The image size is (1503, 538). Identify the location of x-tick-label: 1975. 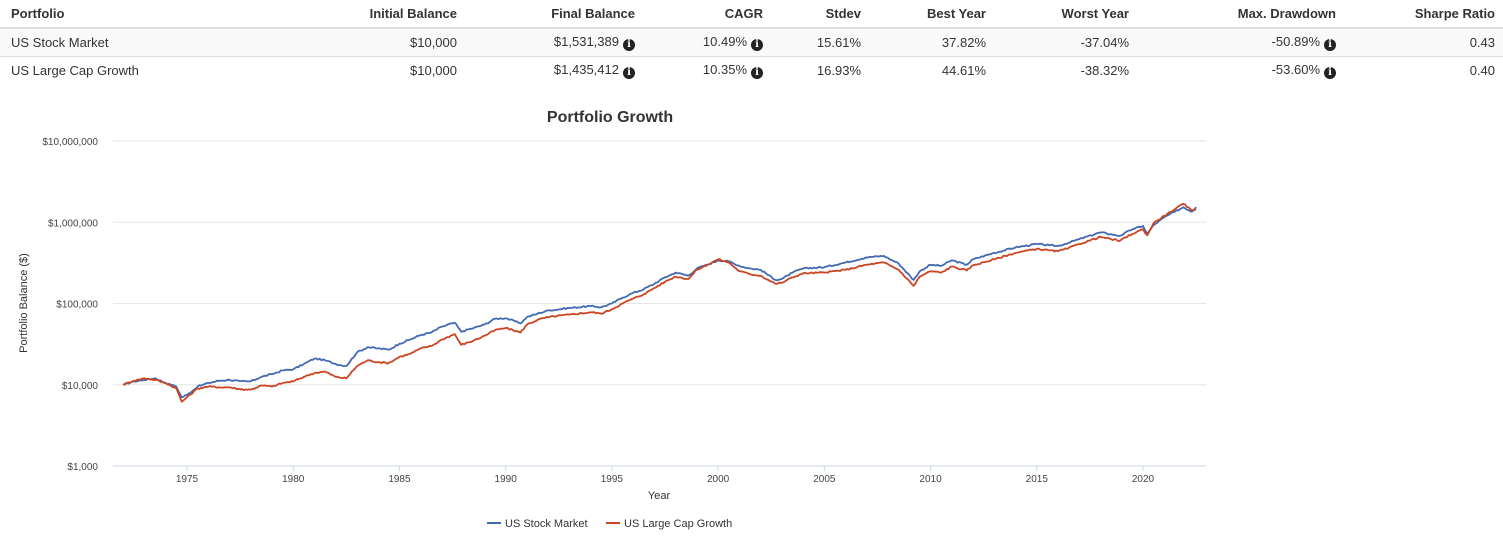
(187, 479).